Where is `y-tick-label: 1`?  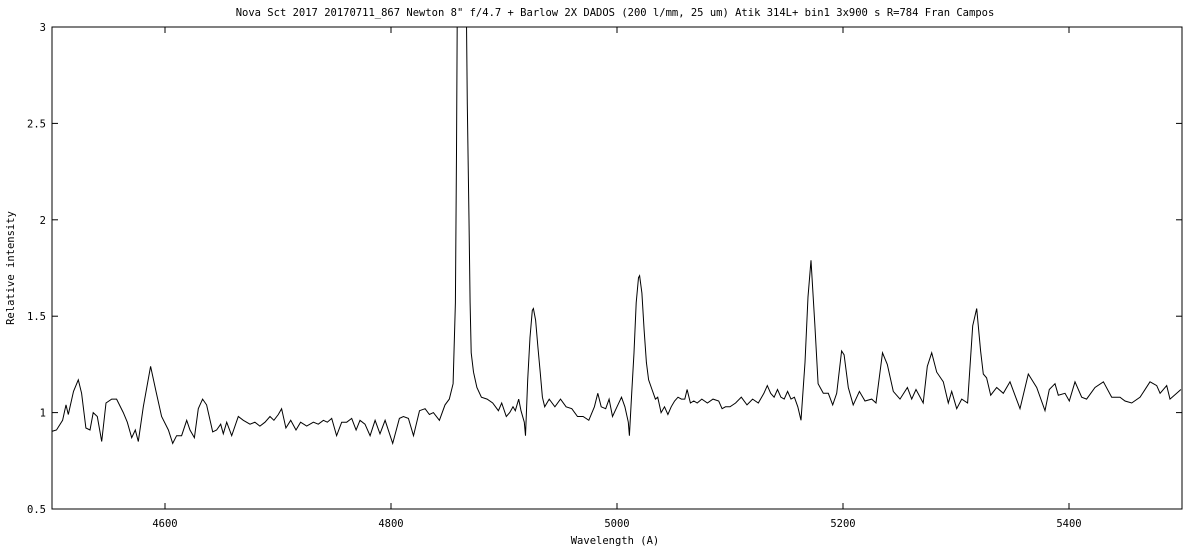 y-tick-label: 1 is located at coordinates (43, 414).